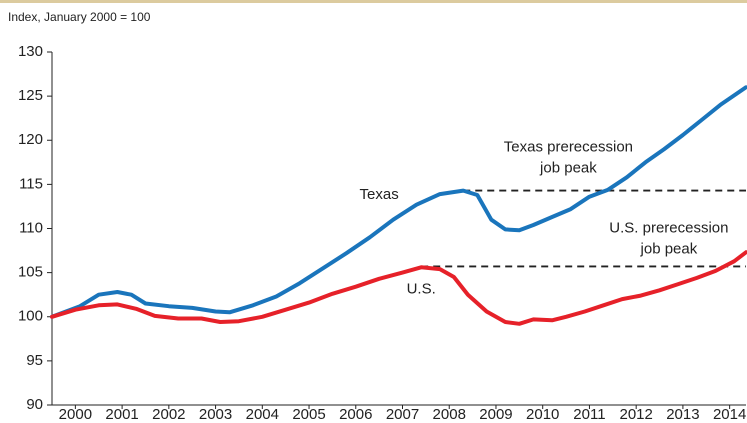  I want to click on y-tick-label: 90, so click(34, 404).